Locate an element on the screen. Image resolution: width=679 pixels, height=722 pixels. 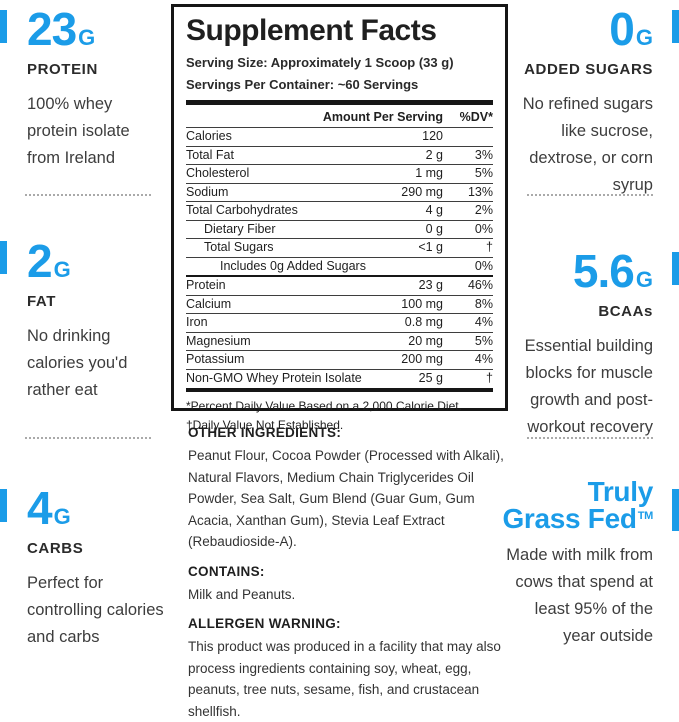
allergen-warning-heading: ALLERGEN WARNING: is located at coordinates (264, 623).